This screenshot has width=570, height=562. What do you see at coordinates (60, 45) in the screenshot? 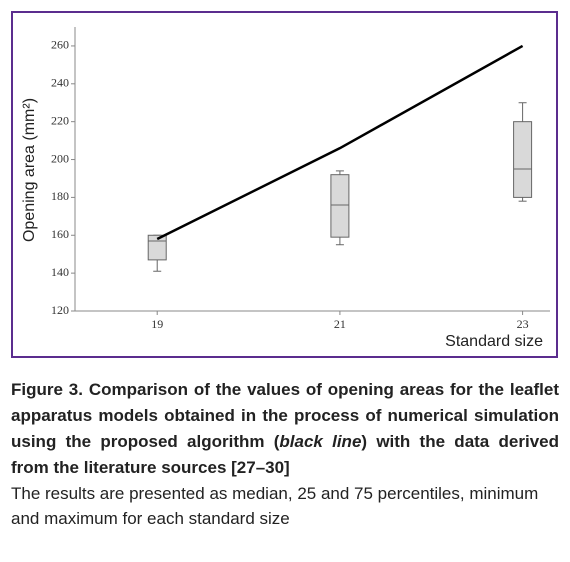
I see `y-tick-label: 260` at bounding box center [60, 45].